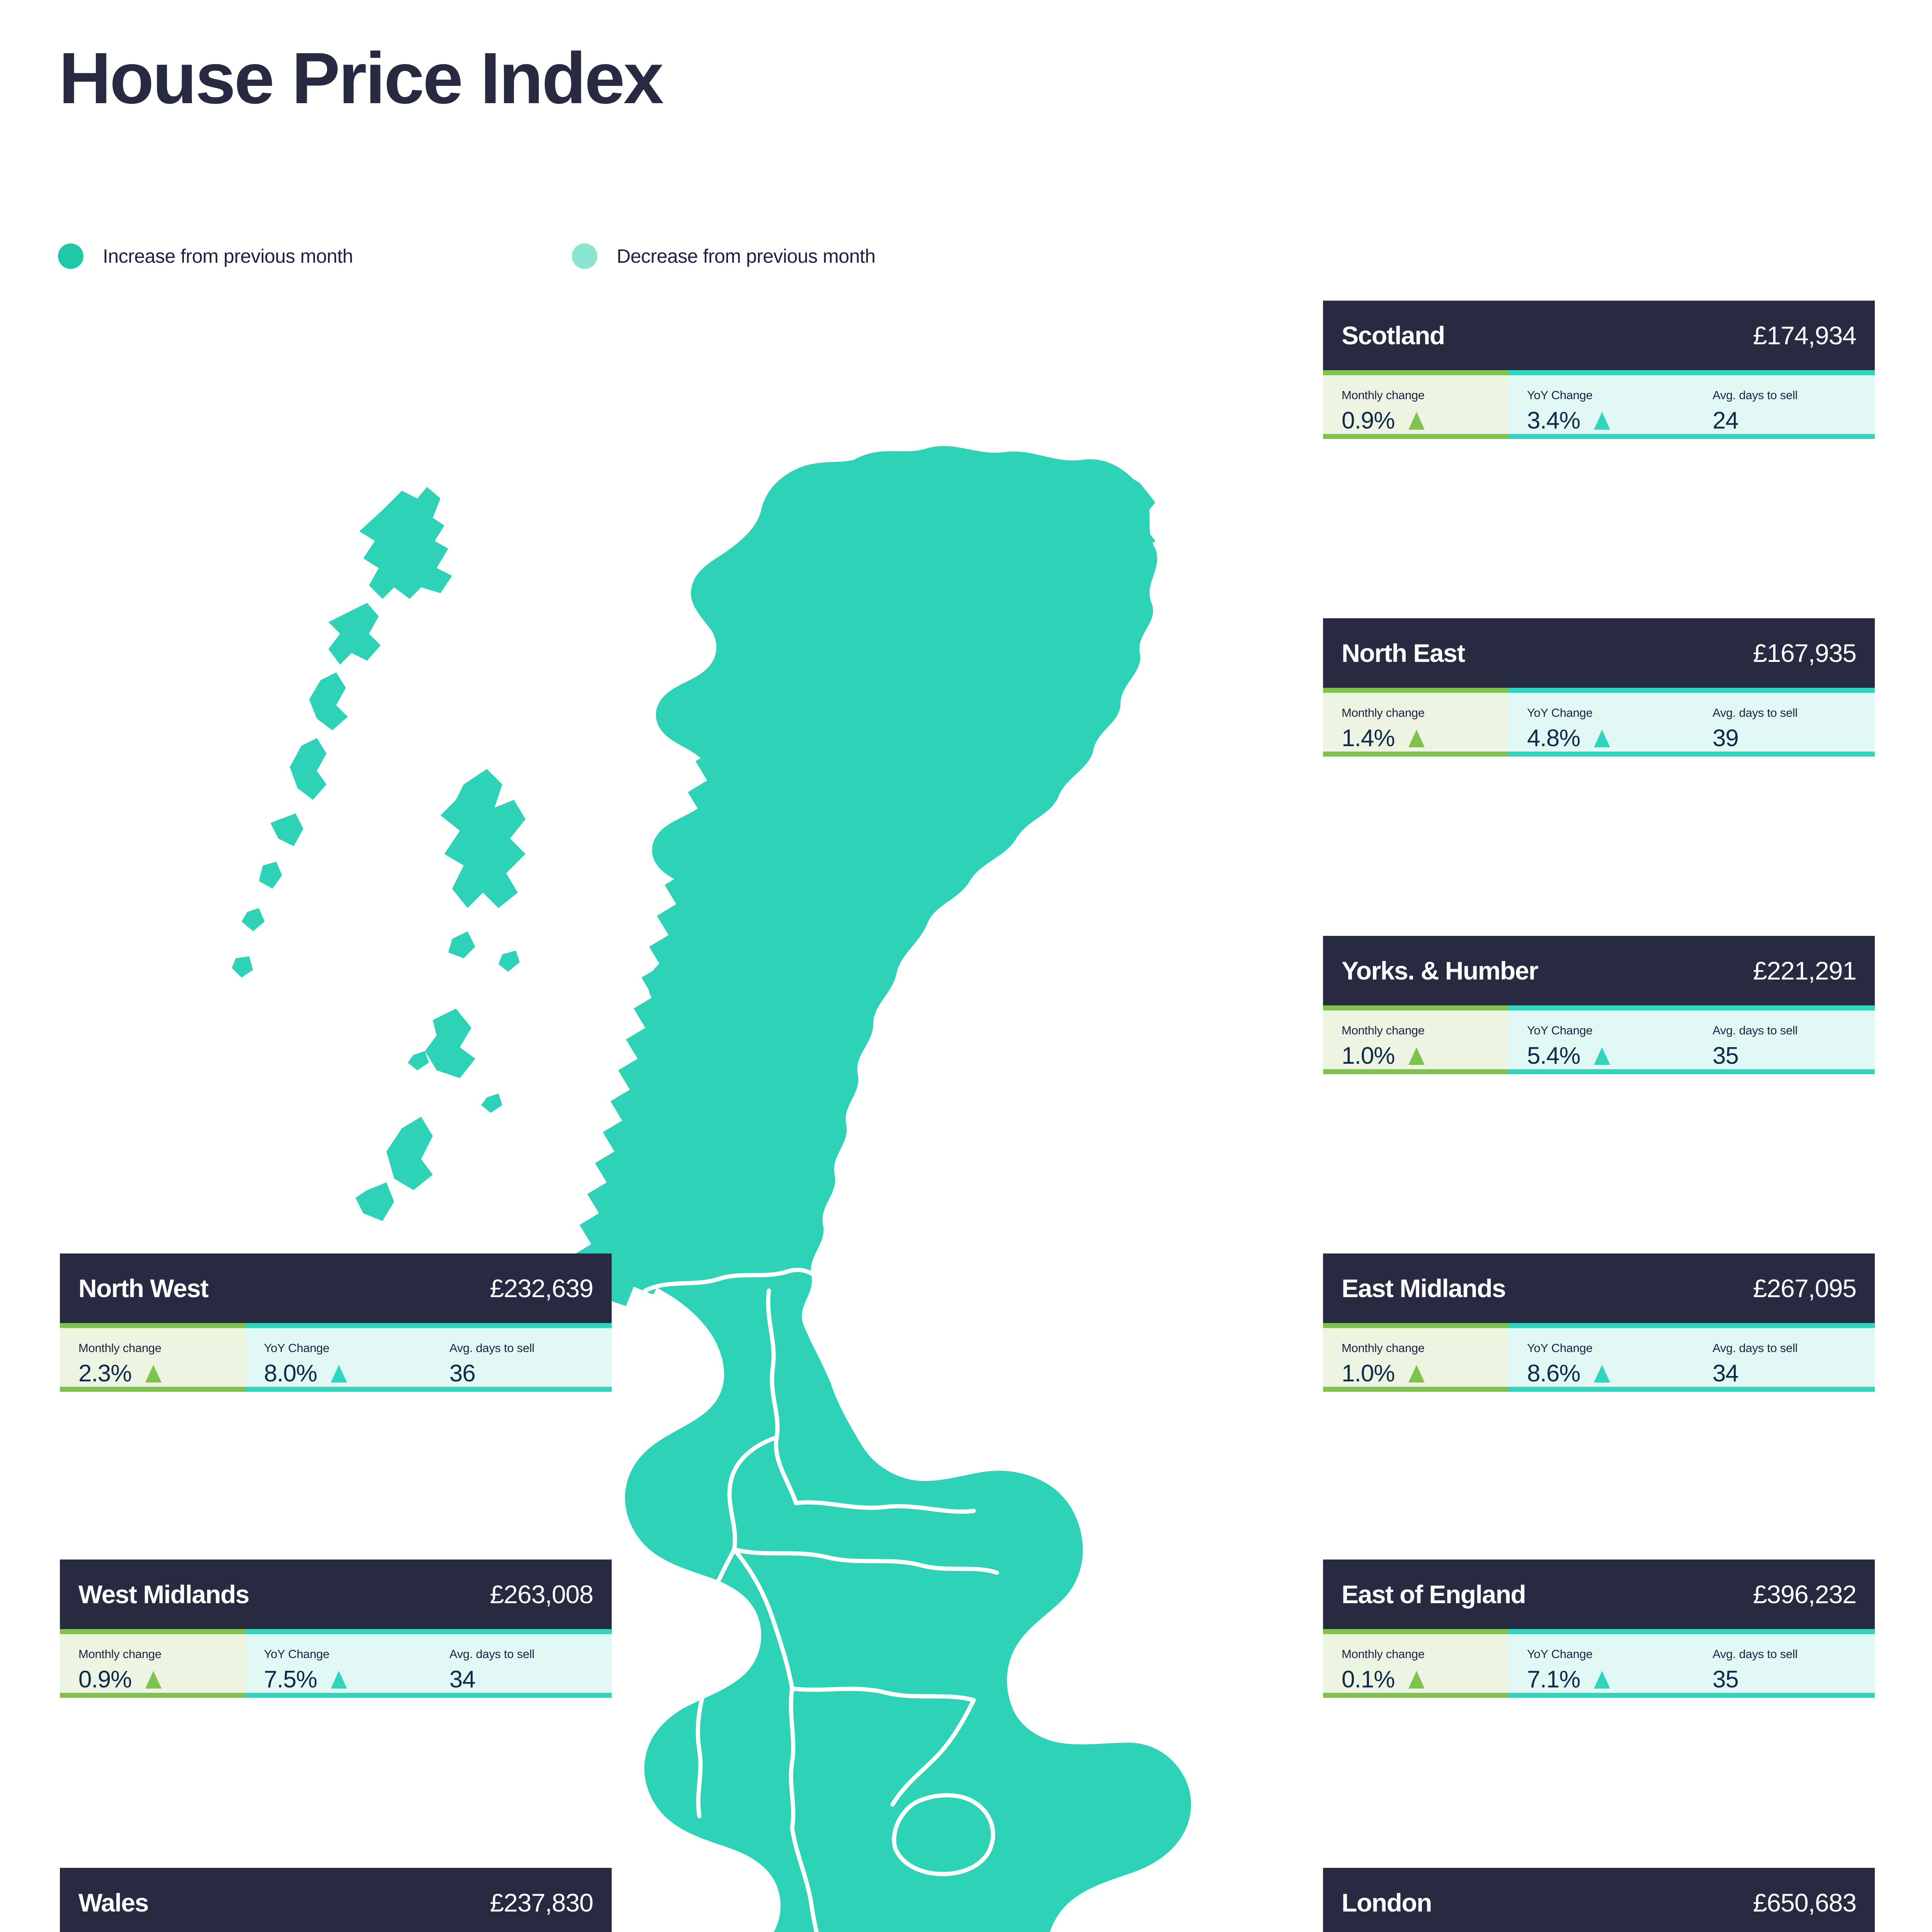 The image size is (1932, 1932). I want to click on card-header: North West £232,639, so click(336, 1288).